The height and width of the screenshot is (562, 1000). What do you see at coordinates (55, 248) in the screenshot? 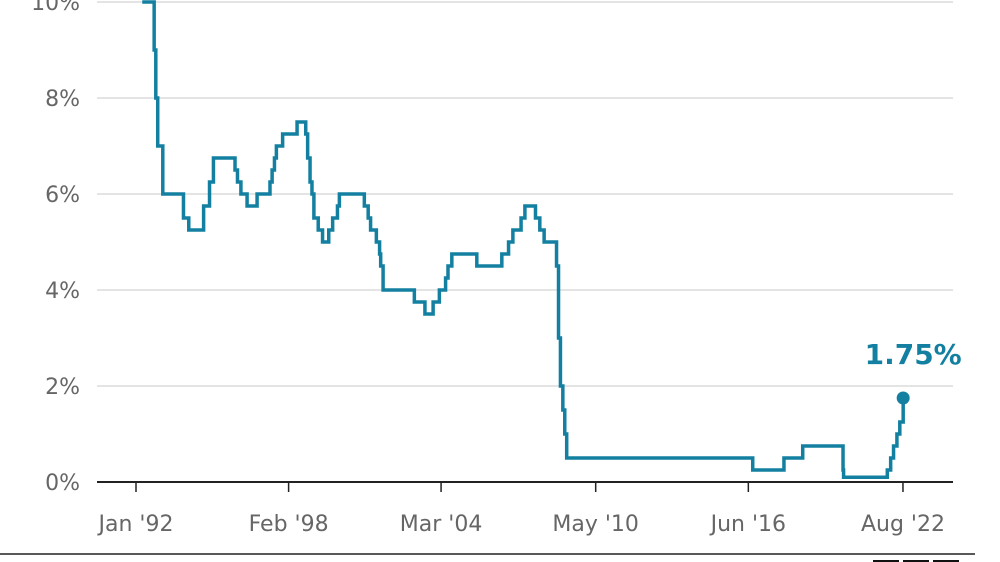
I see `y-axis: 0% 2% 4% 6% 8% 10%` at bounding box center [55, 248].